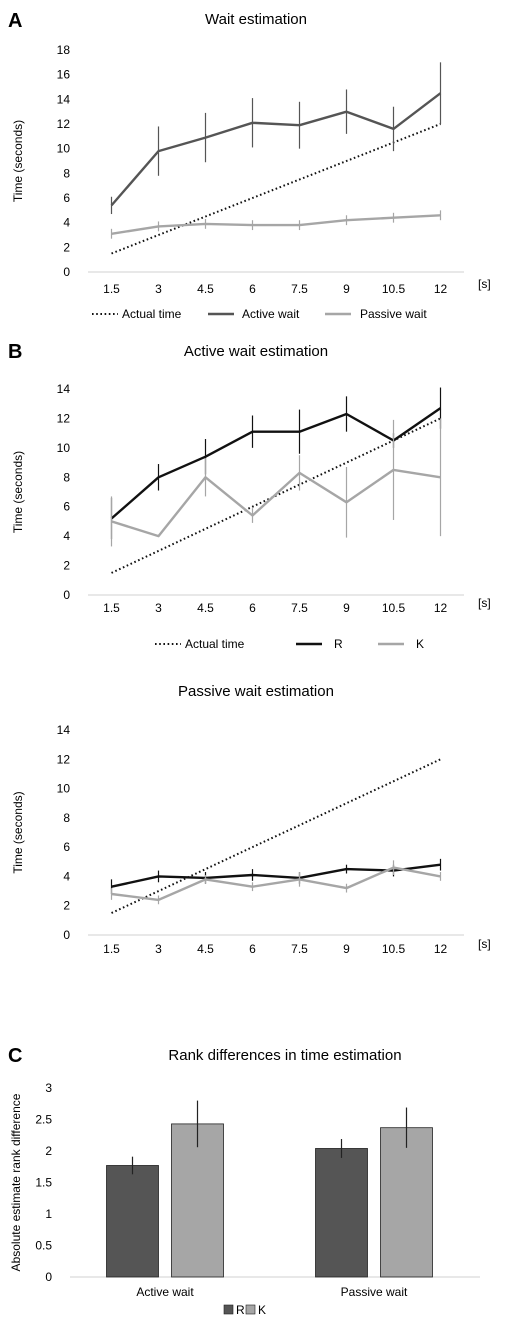  Describe the element at coordinates (64, 75) in the screenshot. I see `y-tick-label: 16` at that location.